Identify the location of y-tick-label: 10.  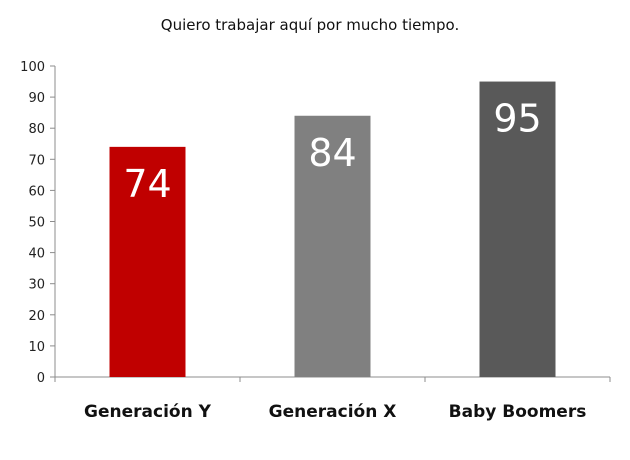
(36, 347).